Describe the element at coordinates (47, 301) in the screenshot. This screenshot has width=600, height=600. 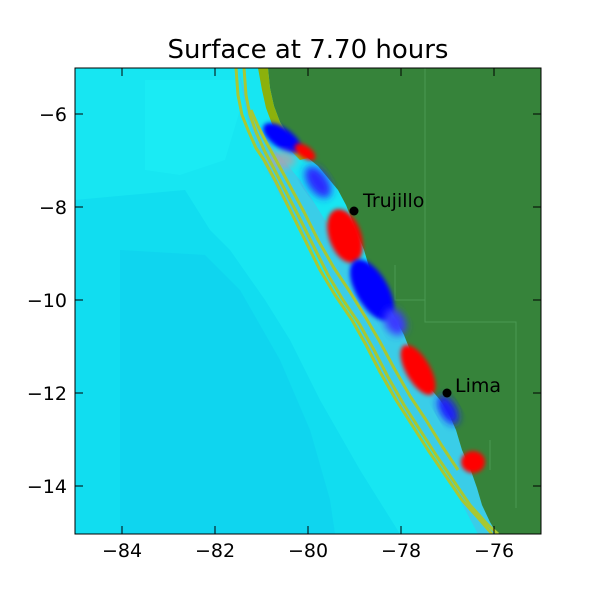
I see `y-tick-label: −10` at that location.